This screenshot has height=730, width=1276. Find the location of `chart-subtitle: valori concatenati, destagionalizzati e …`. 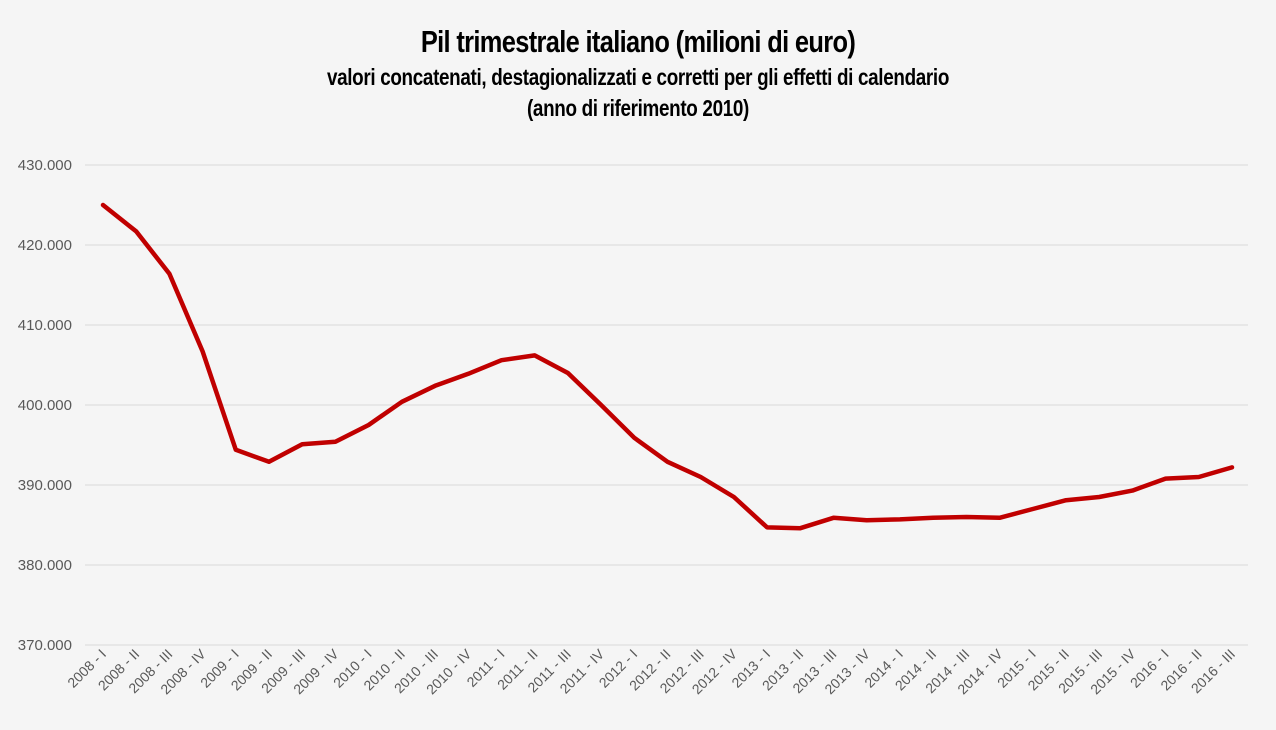

chart-subtitle: valori concatenati, destagionalizzati e … is located at coordinates (638, 77).